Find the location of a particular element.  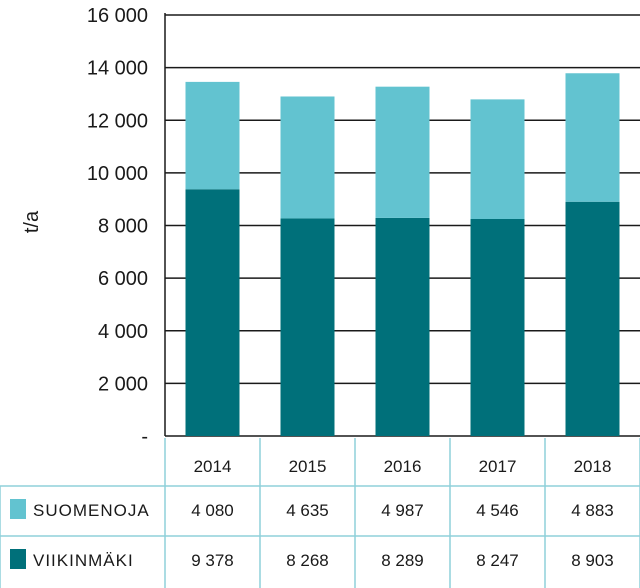

data-label: 4 635 is located at coordinates (307, 510).